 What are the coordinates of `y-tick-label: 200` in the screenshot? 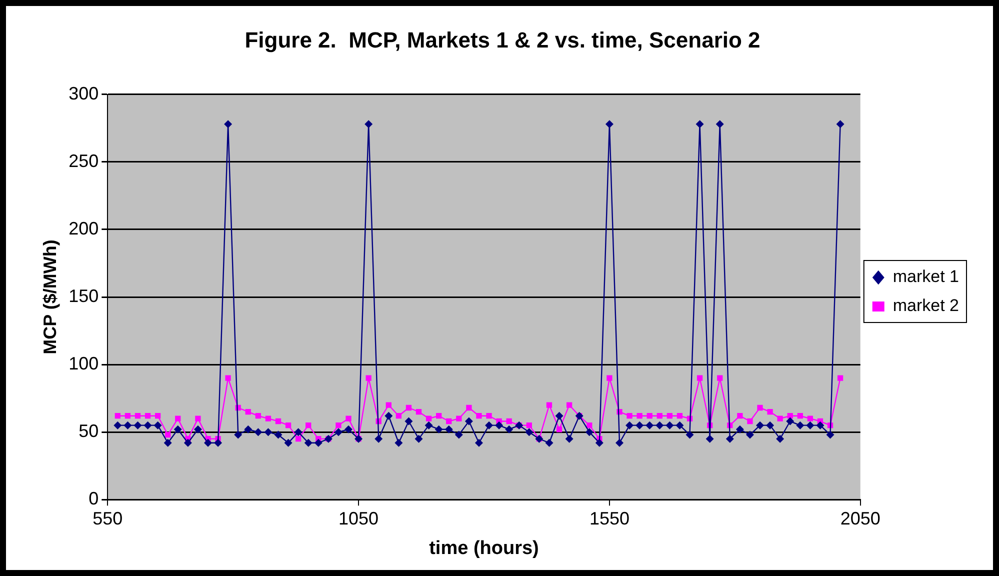 It's located at (83, 228).